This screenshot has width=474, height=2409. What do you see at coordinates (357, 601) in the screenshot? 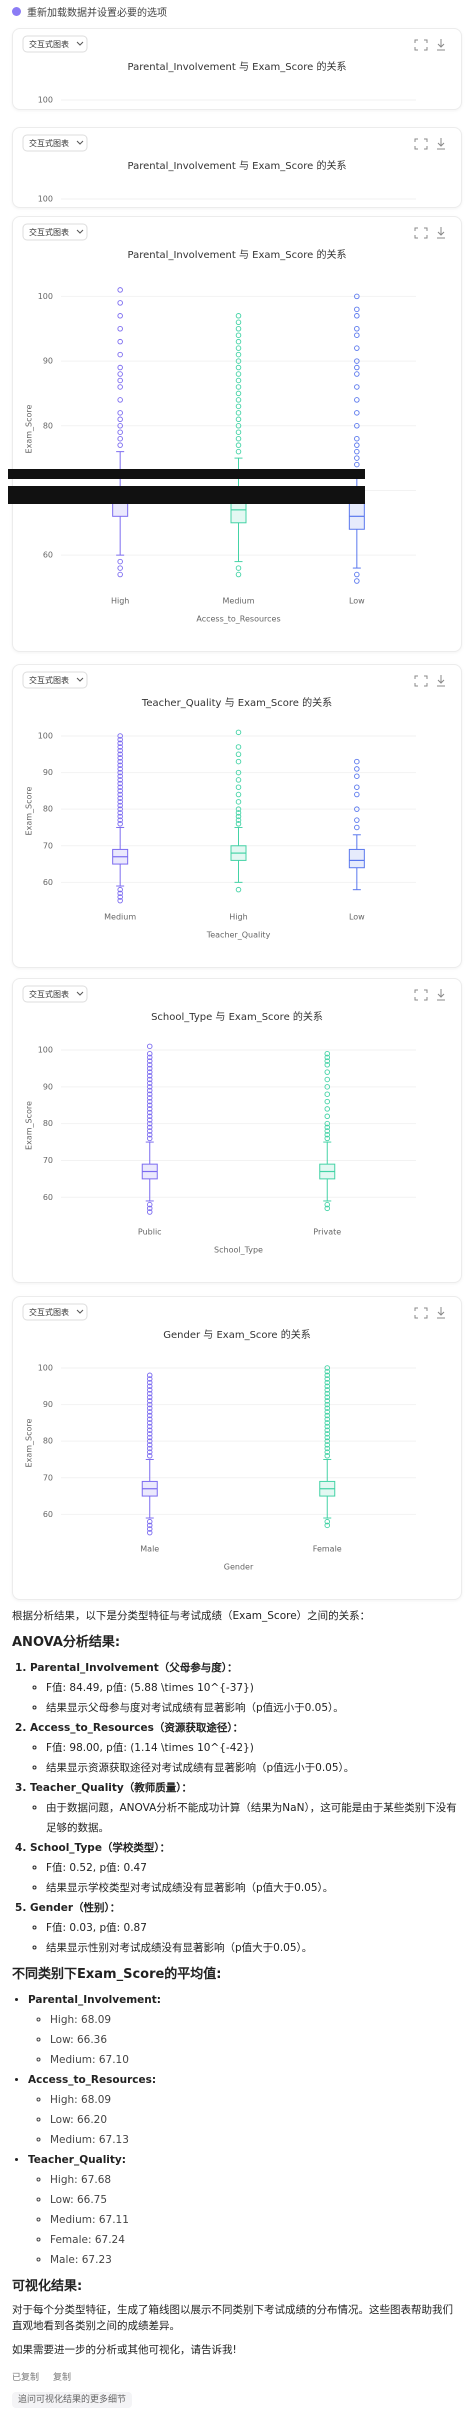
I see `x-tick-label: Low` at bounding box center [357, 601].